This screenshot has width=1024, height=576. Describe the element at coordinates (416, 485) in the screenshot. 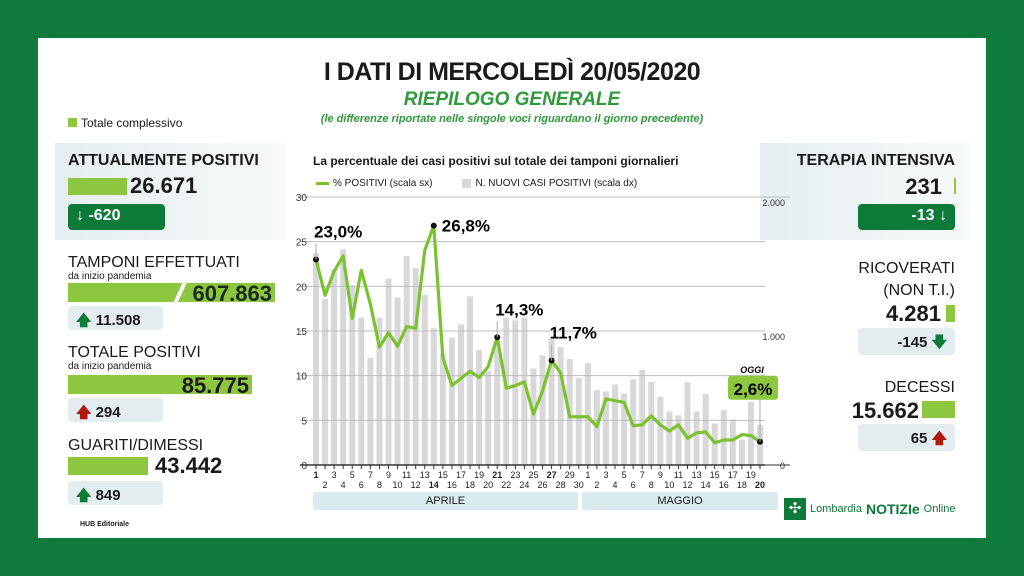

I see `x-tick-label: 12` at that location.